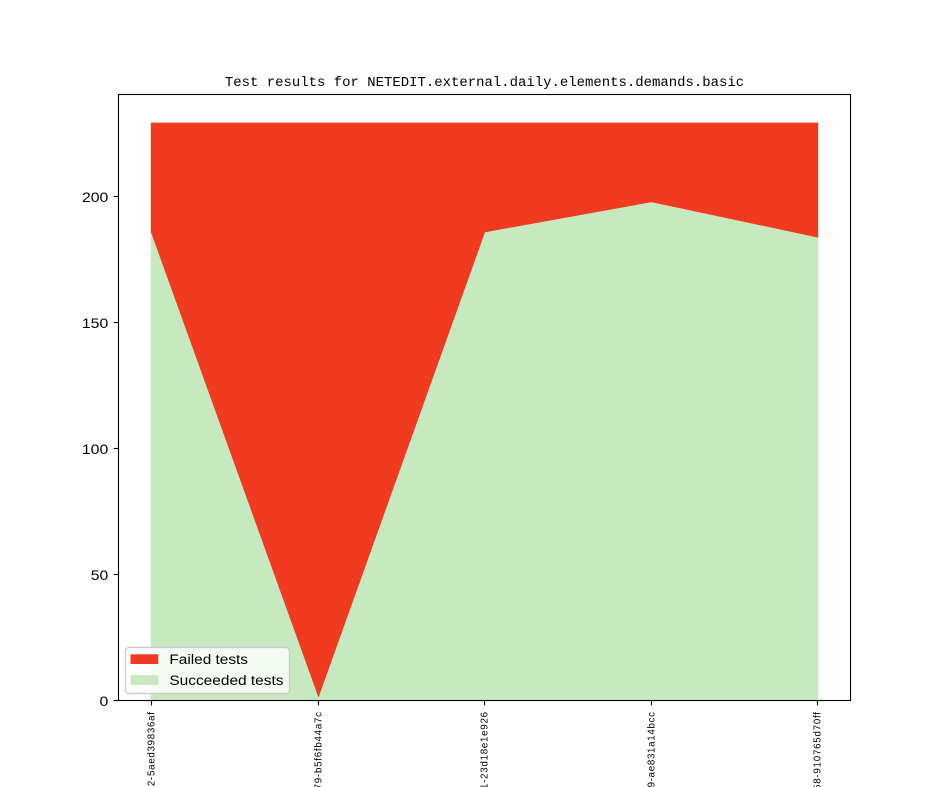 This screenshot has height=787, width=944. I want to click on svg-text: Failed tests, so click(208, 659).